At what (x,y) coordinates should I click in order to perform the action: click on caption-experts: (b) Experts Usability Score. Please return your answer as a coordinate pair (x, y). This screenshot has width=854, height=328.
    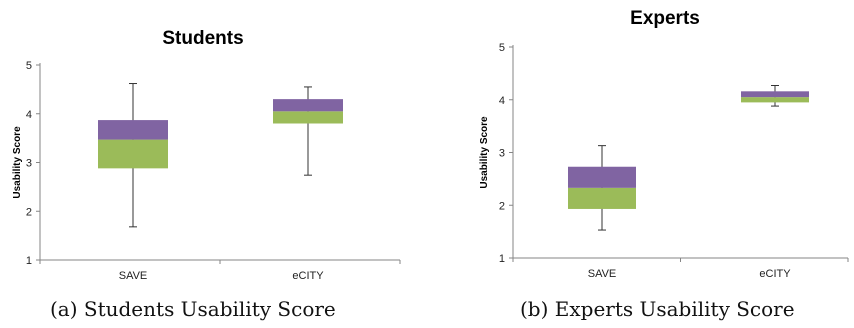
    Looking at the image, I should click on (657, 309).